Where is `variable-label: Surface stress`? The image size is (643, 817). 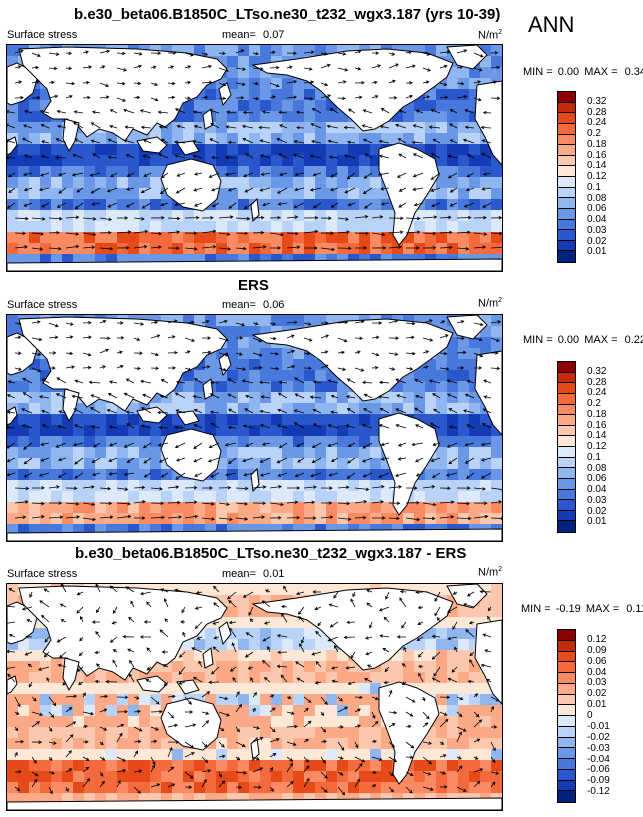
variable-label: Surface stress is located at coordinates (42, 574).